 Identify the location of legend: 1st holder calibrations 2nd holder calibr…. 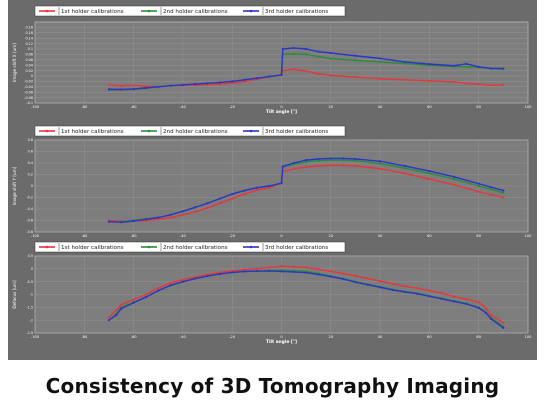
(190, 247).